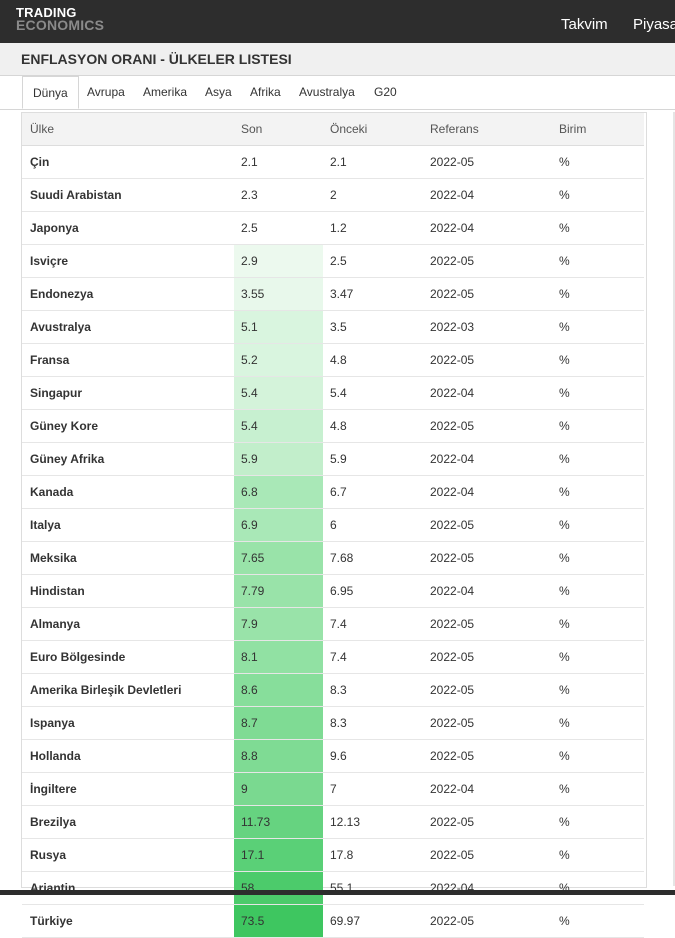  Describe the element at coordinates (333, 723) in the screenshot. I see `table-row: Ispanya 8.7 8.3 2022-05%` at that location.